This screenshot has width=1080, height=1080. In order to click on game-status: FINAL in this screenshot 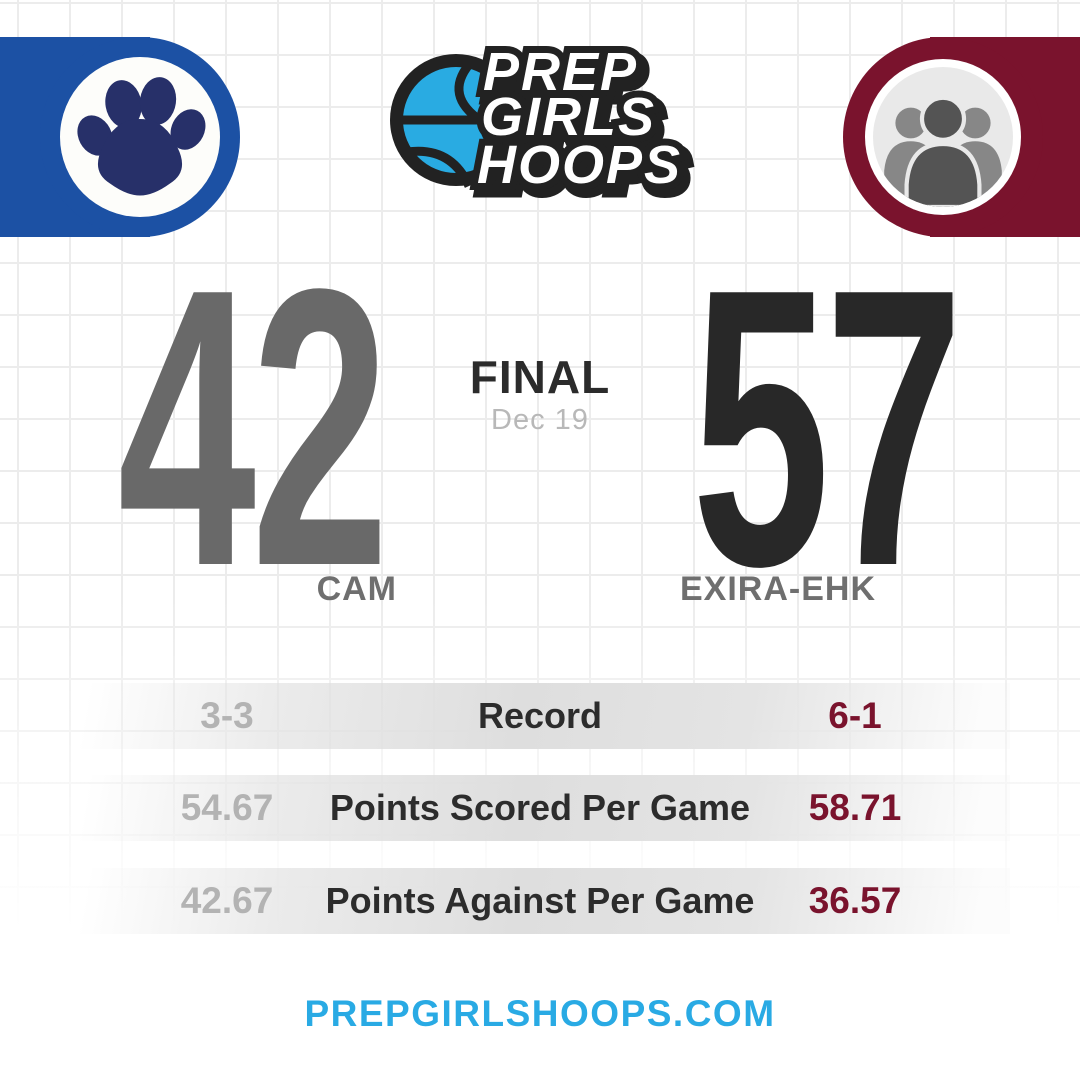, I will do `click(540, 377)`.